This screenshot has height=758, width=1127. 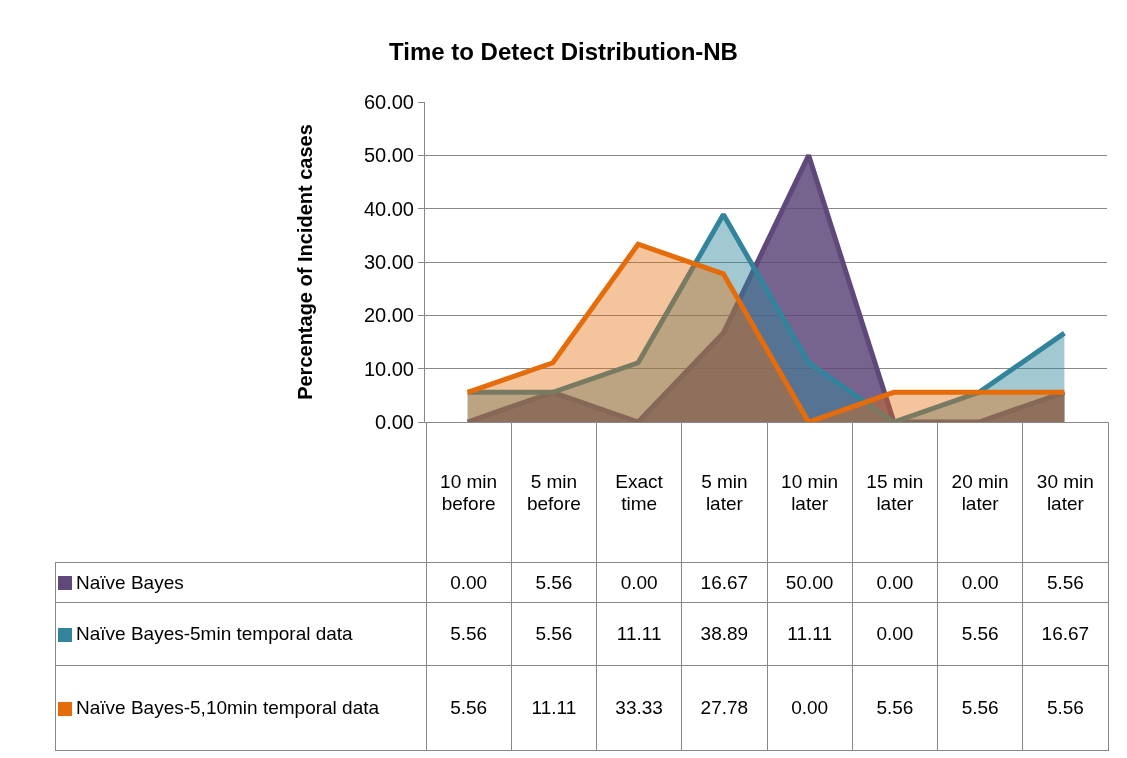 What do you see at coordinates (639, 492) in the screenshot?
I see `x-tick-label: Exact time` at bounding box center [639, 492].